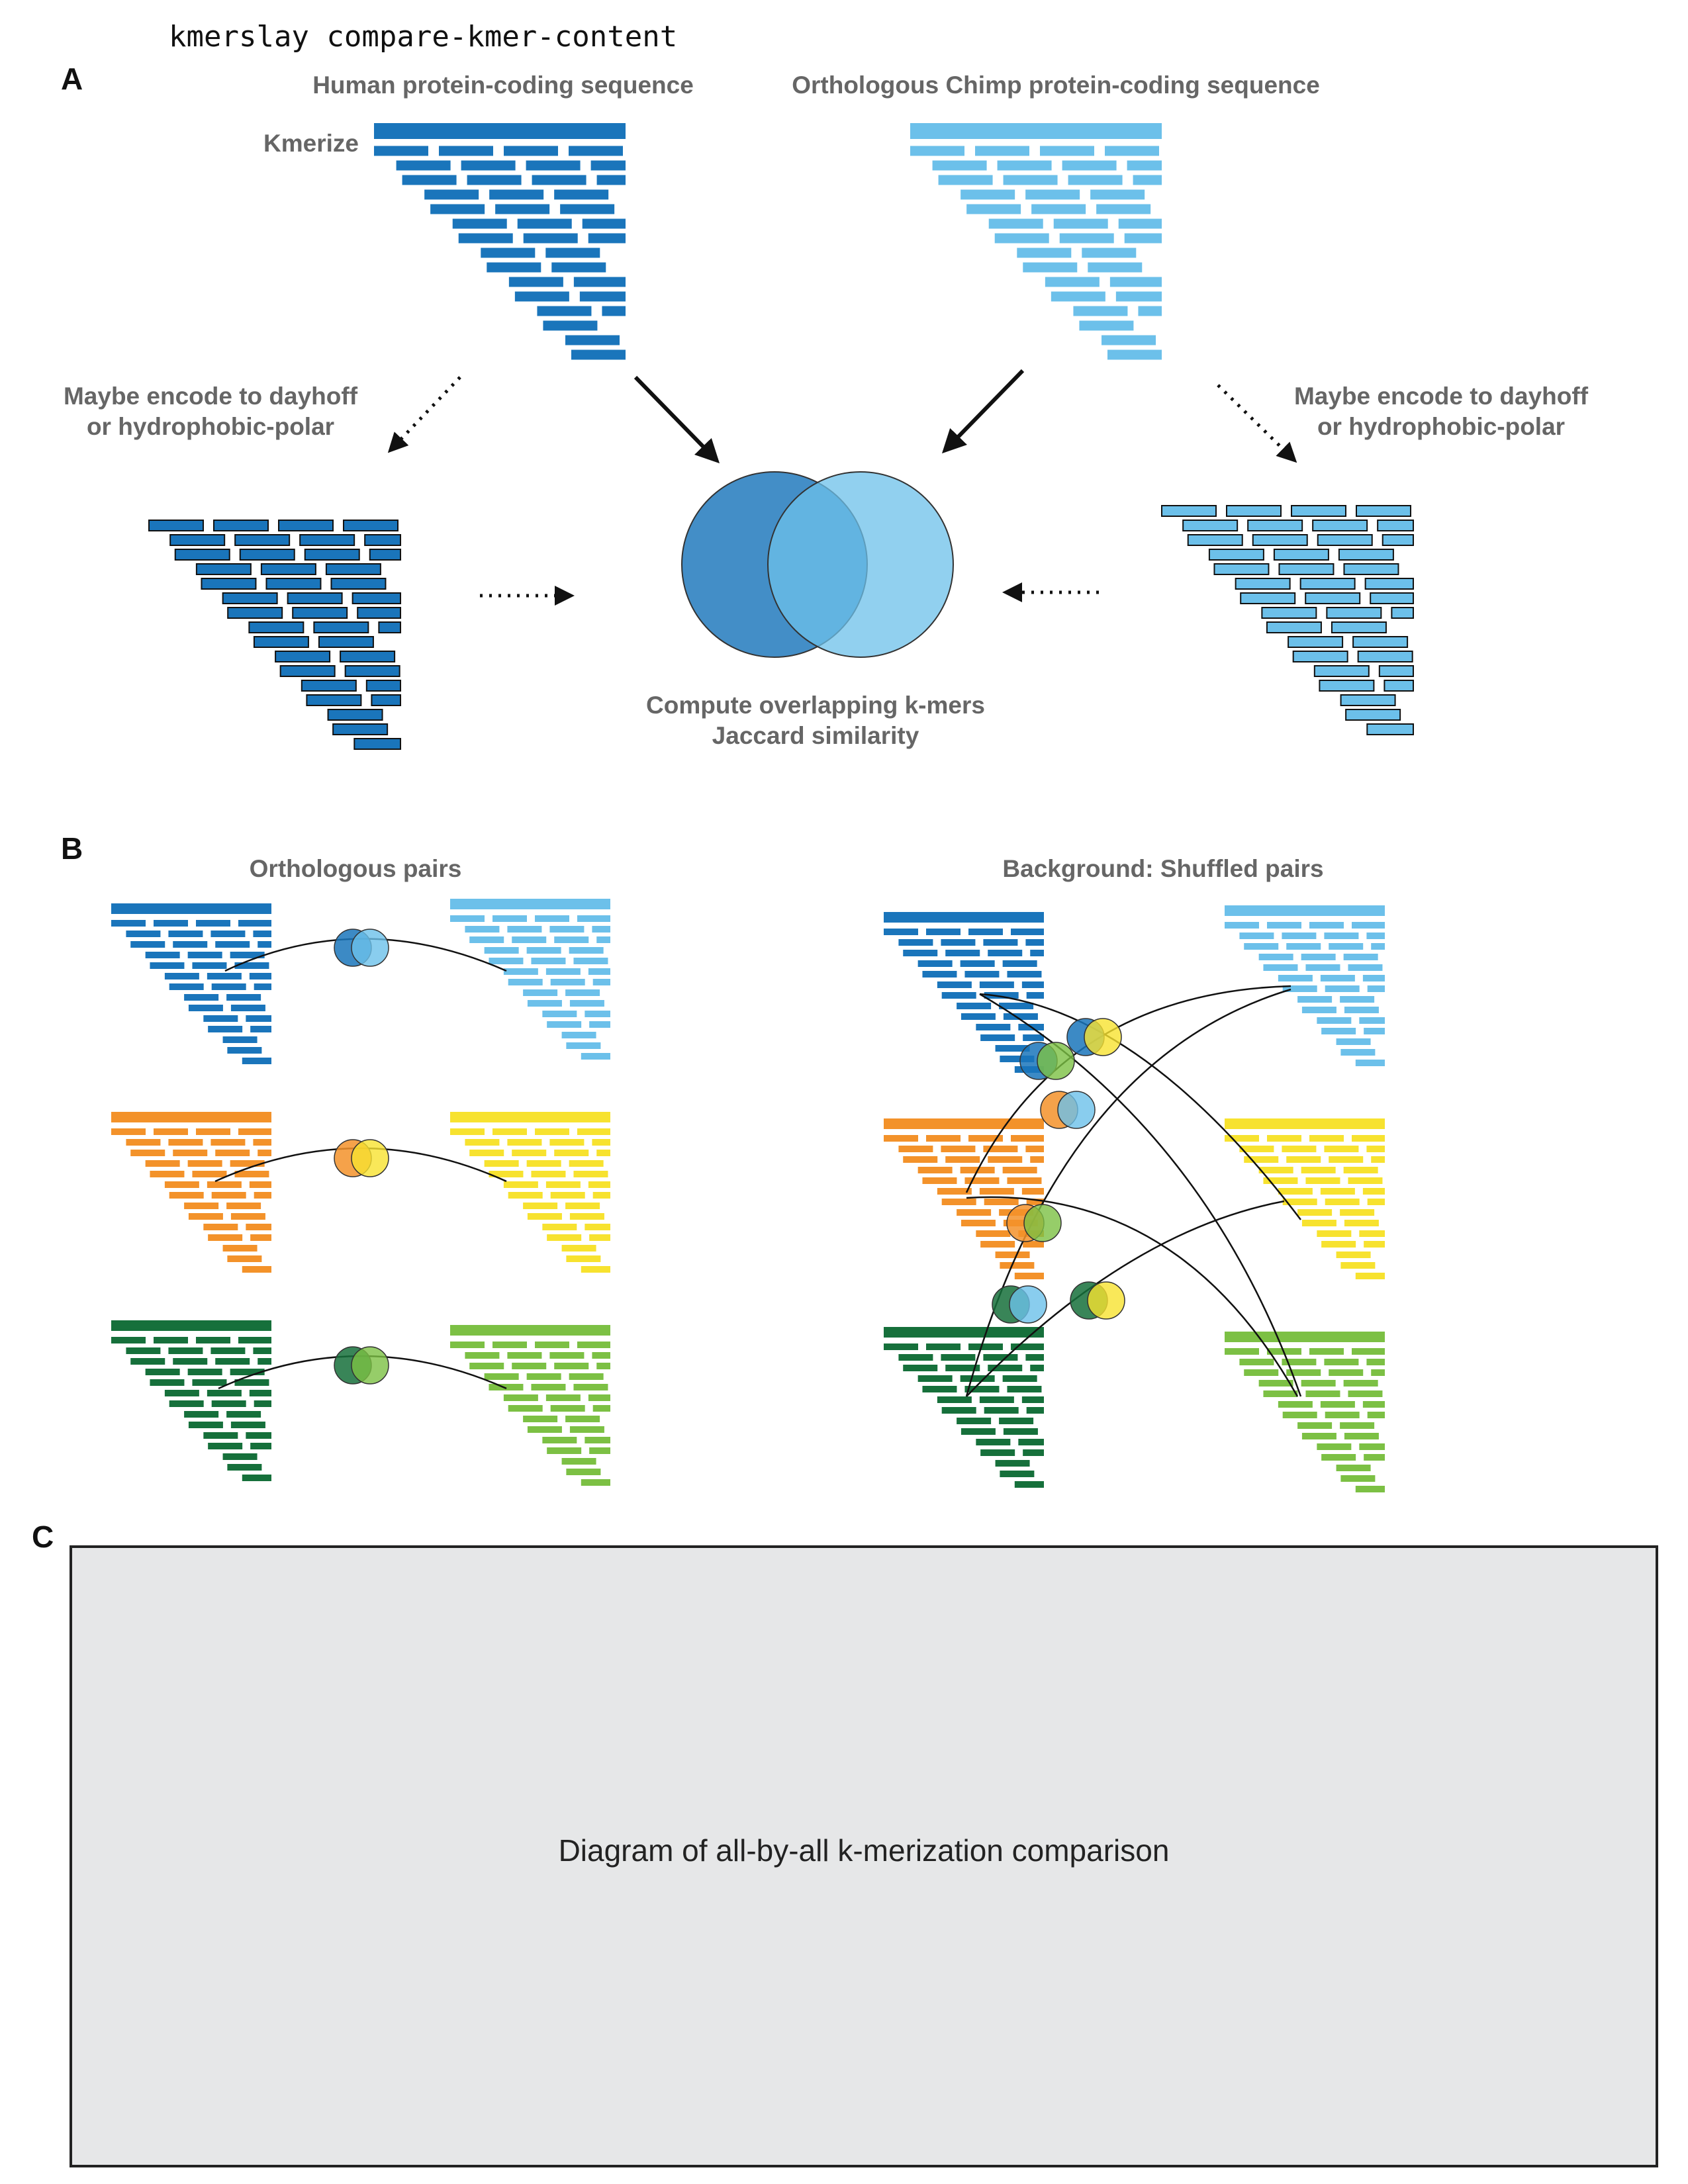  What do you see at coordinates (1056, 1061) in the screenshot?
I see `venn-right` at bounding box center [1056, 1061].